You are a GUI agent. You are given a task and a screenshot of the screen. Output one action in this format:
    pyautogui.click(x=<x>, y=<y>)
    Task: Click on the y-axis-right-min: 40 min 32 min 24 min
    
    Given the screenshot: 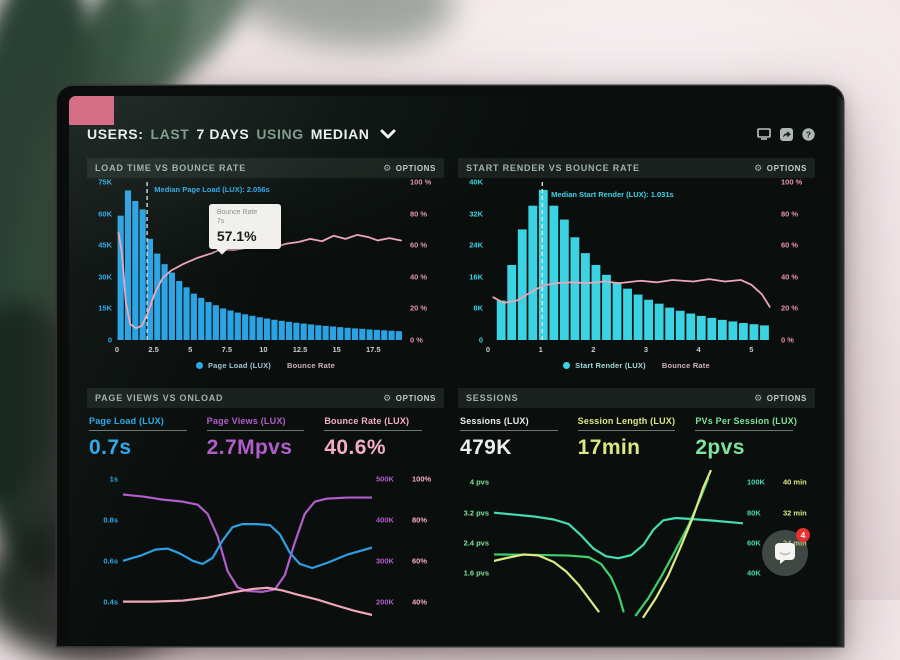 What is the action you would take?
    pyautogui.click(x=797, y=544)
    